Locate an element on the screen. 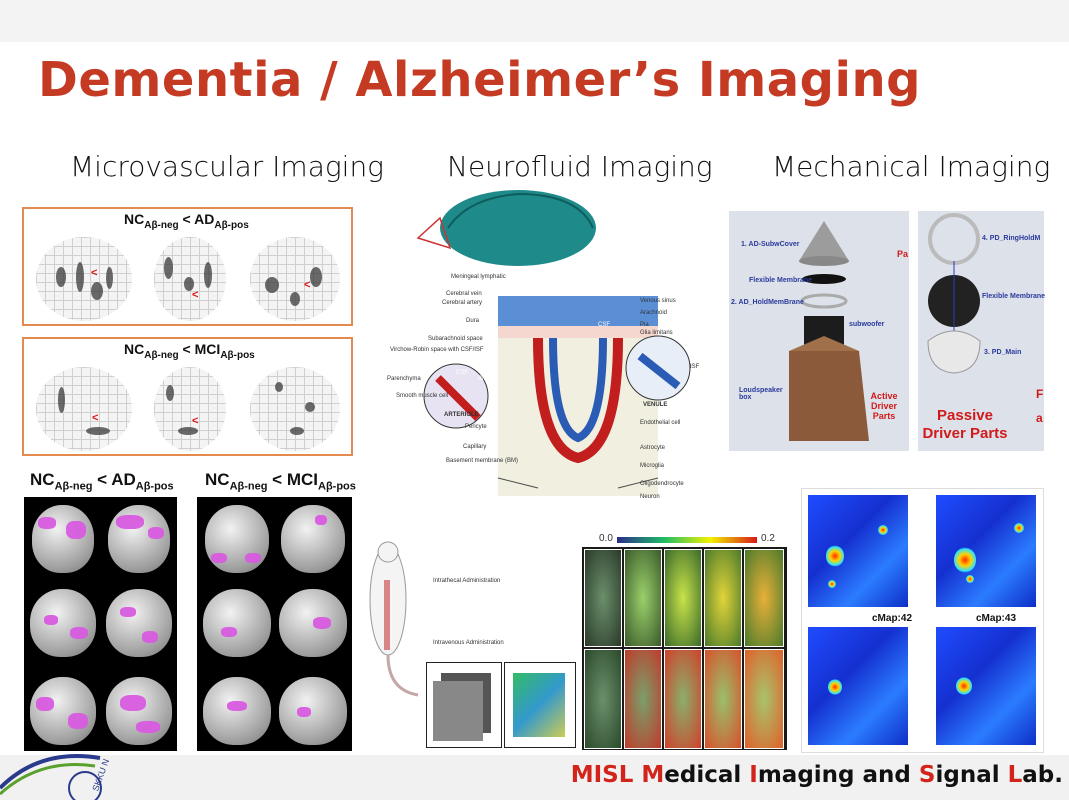 This screenshot has width=1069, height=800. label-dura: Dura is located at coordinates (473, 321).